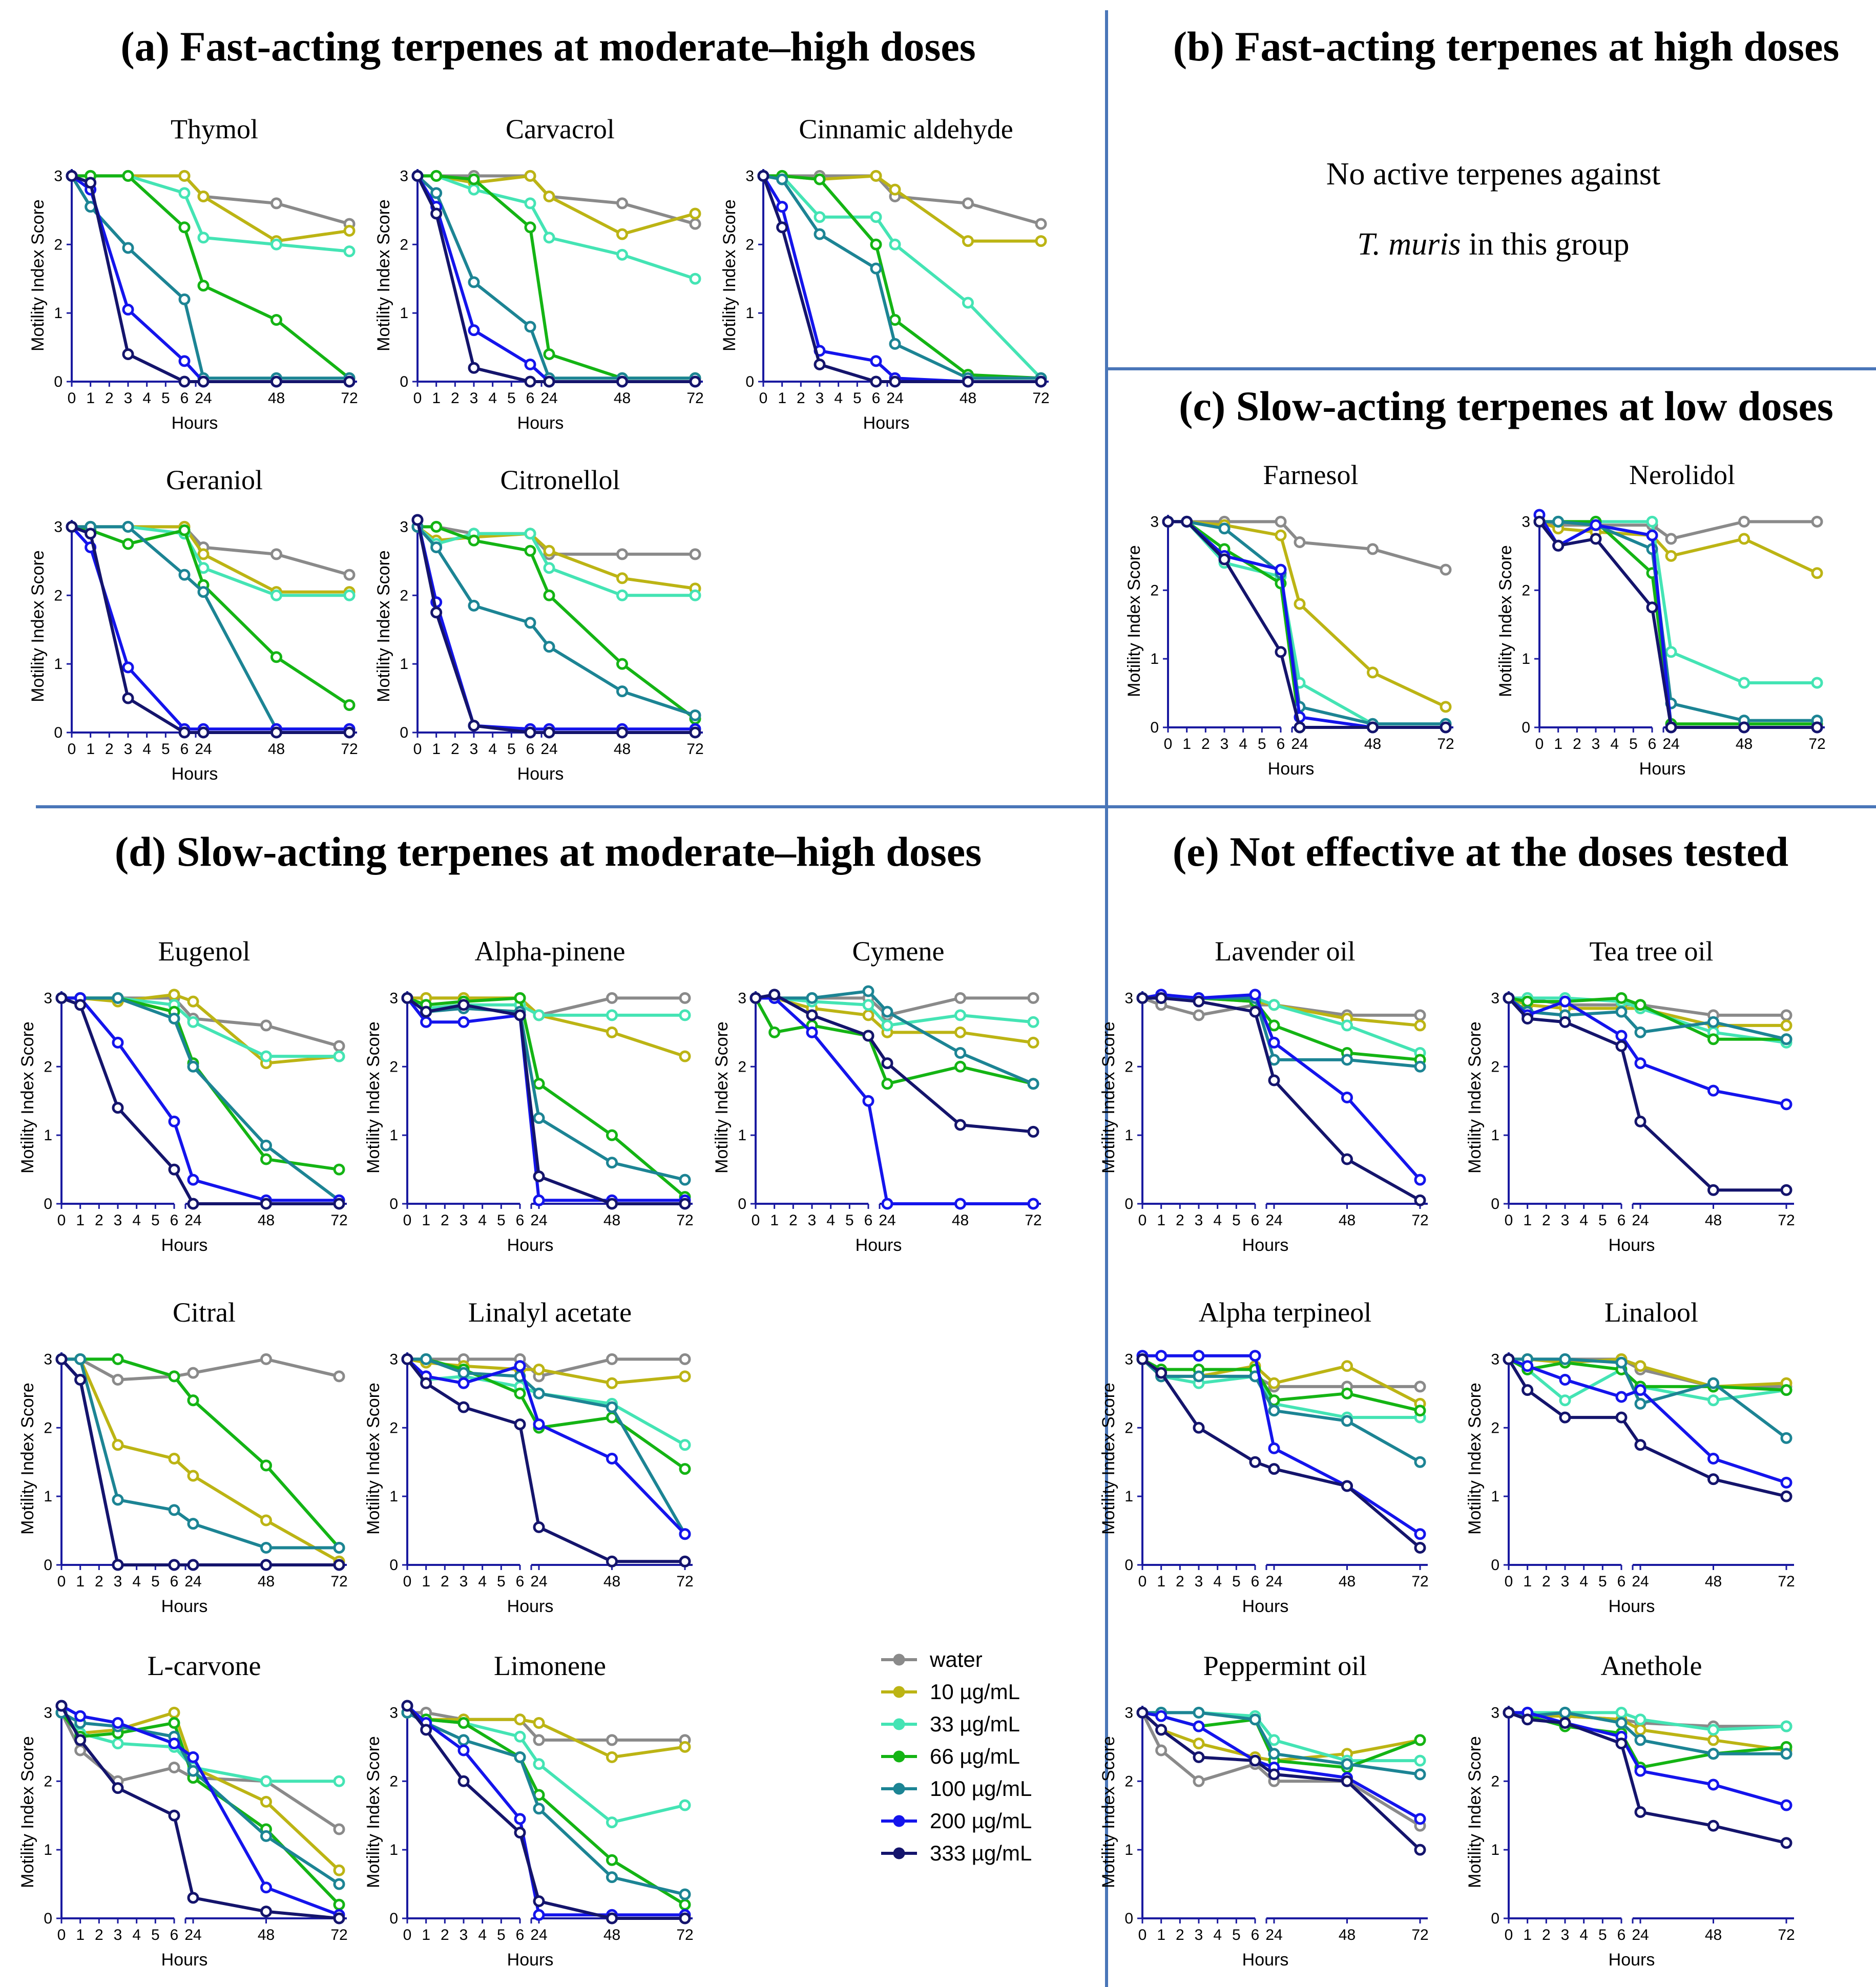 Image resolution: width=1876 pixels, height=1987 pixels. I want to click on series-66-g-ml, so click(1678, 622).